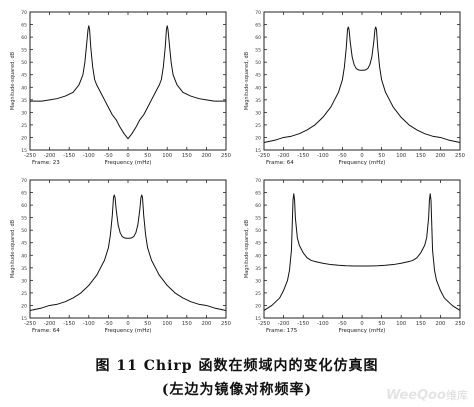  Describe the element at coordinates (457, 395) in the screenshot. I see `watermark-suffix: 维库` at that location.